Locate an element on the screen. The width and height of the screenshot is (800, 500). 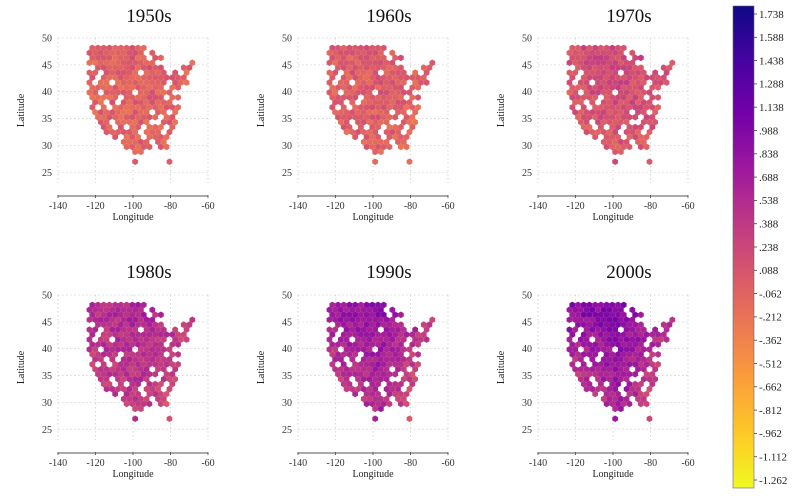
x-tick-label: -60 is located at coordinates (447, 463).